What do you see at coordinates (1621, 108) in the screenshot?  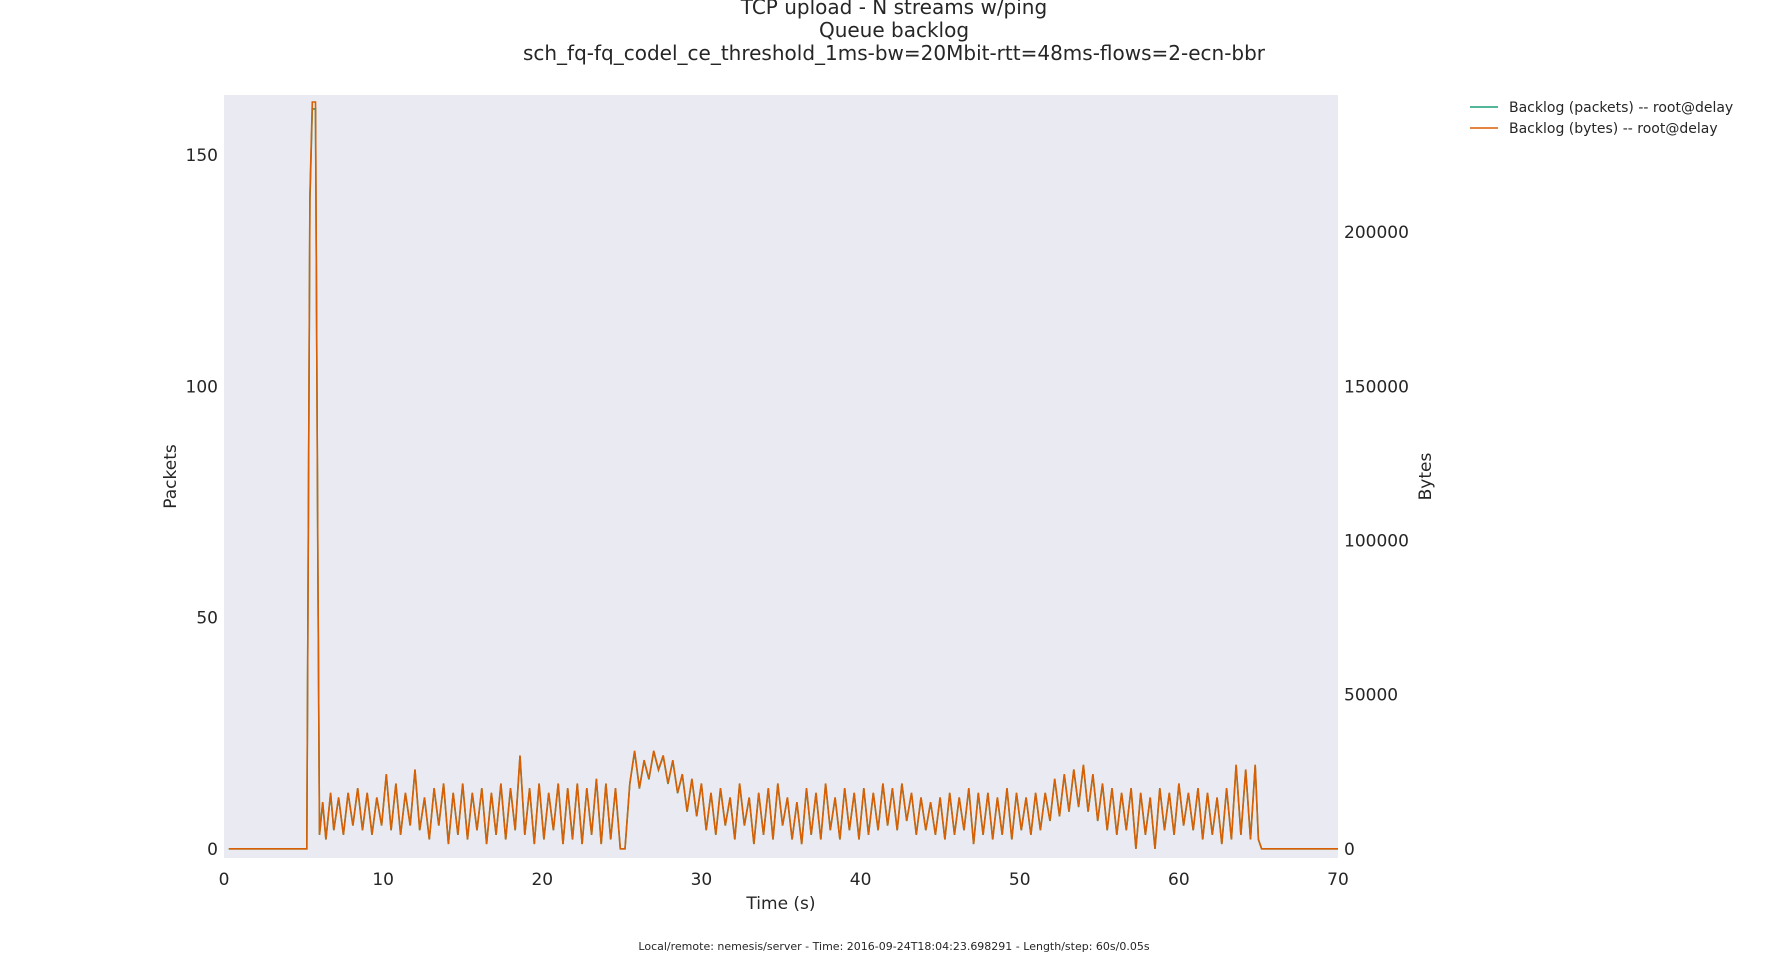 I see `legend-entry: Backlog (packets) -- root@delay` at bounding box center [1621, 108].